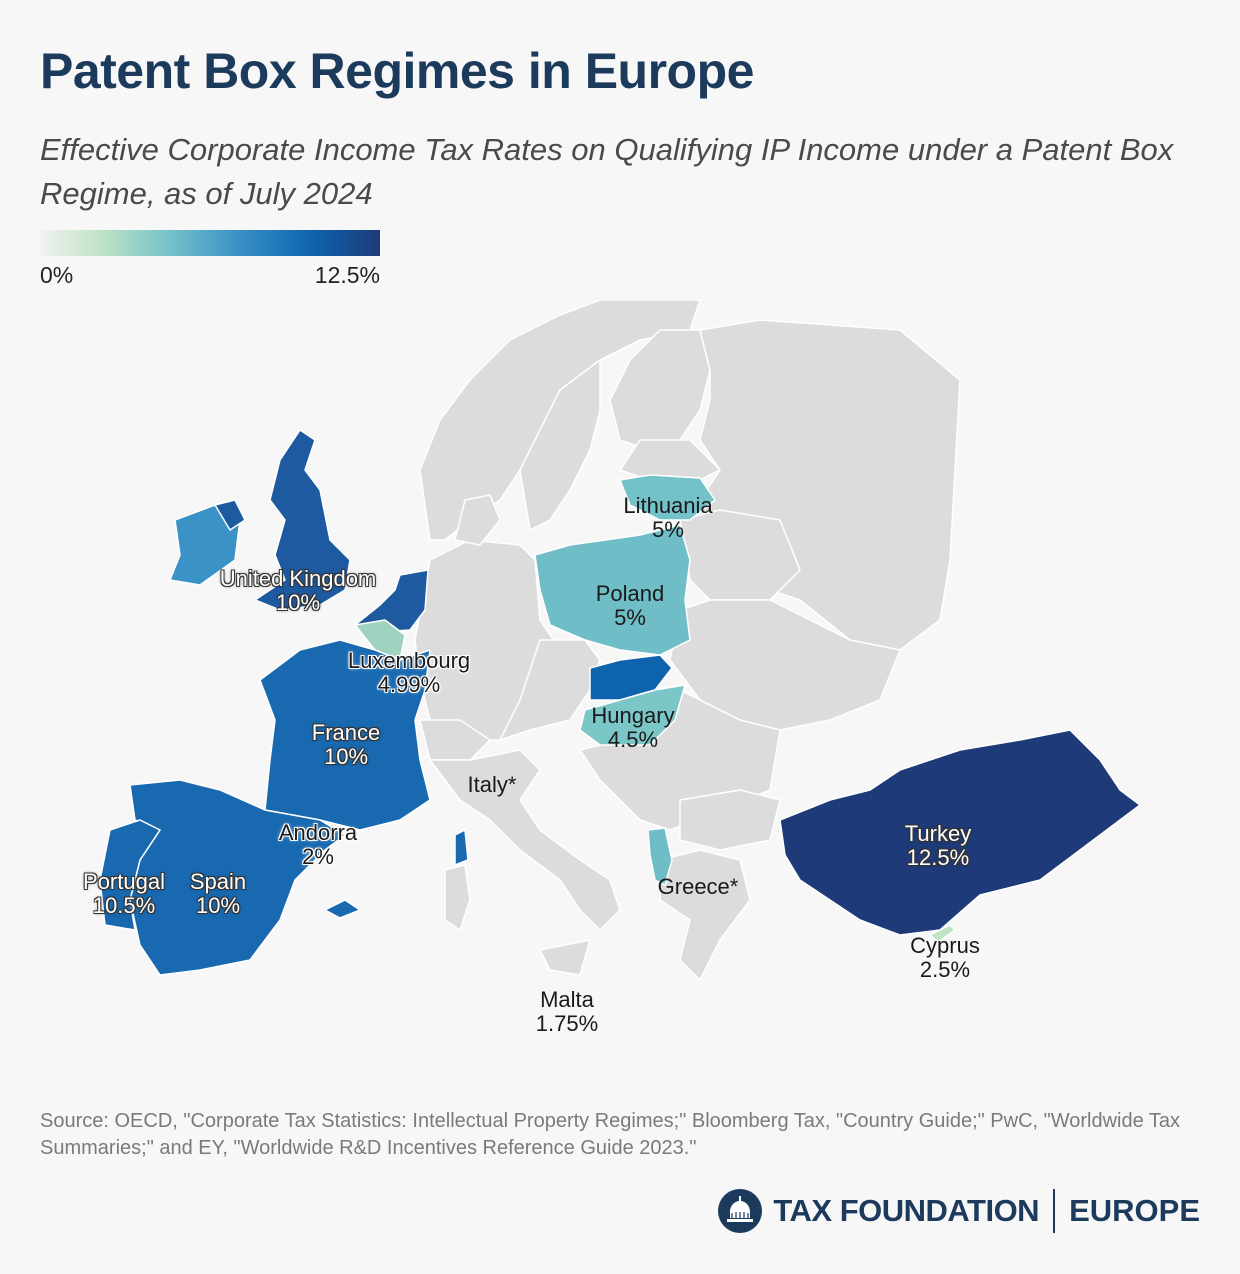 This screenshot has height=1274, width=1240. I want to click on label-italy: Italy*, so click(492, 784).